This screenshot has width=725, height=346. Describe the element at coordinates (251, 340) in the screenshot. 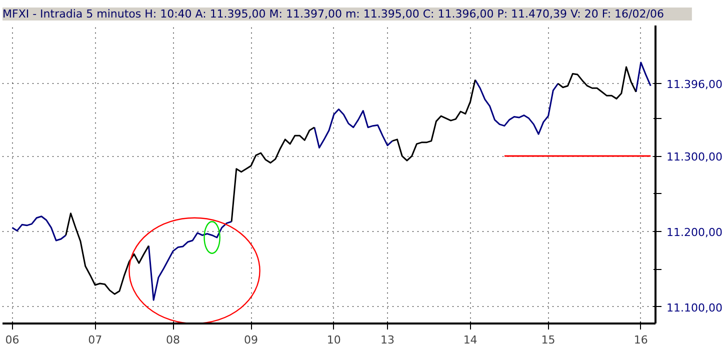

I see `x-tick-label: 09` at that location.